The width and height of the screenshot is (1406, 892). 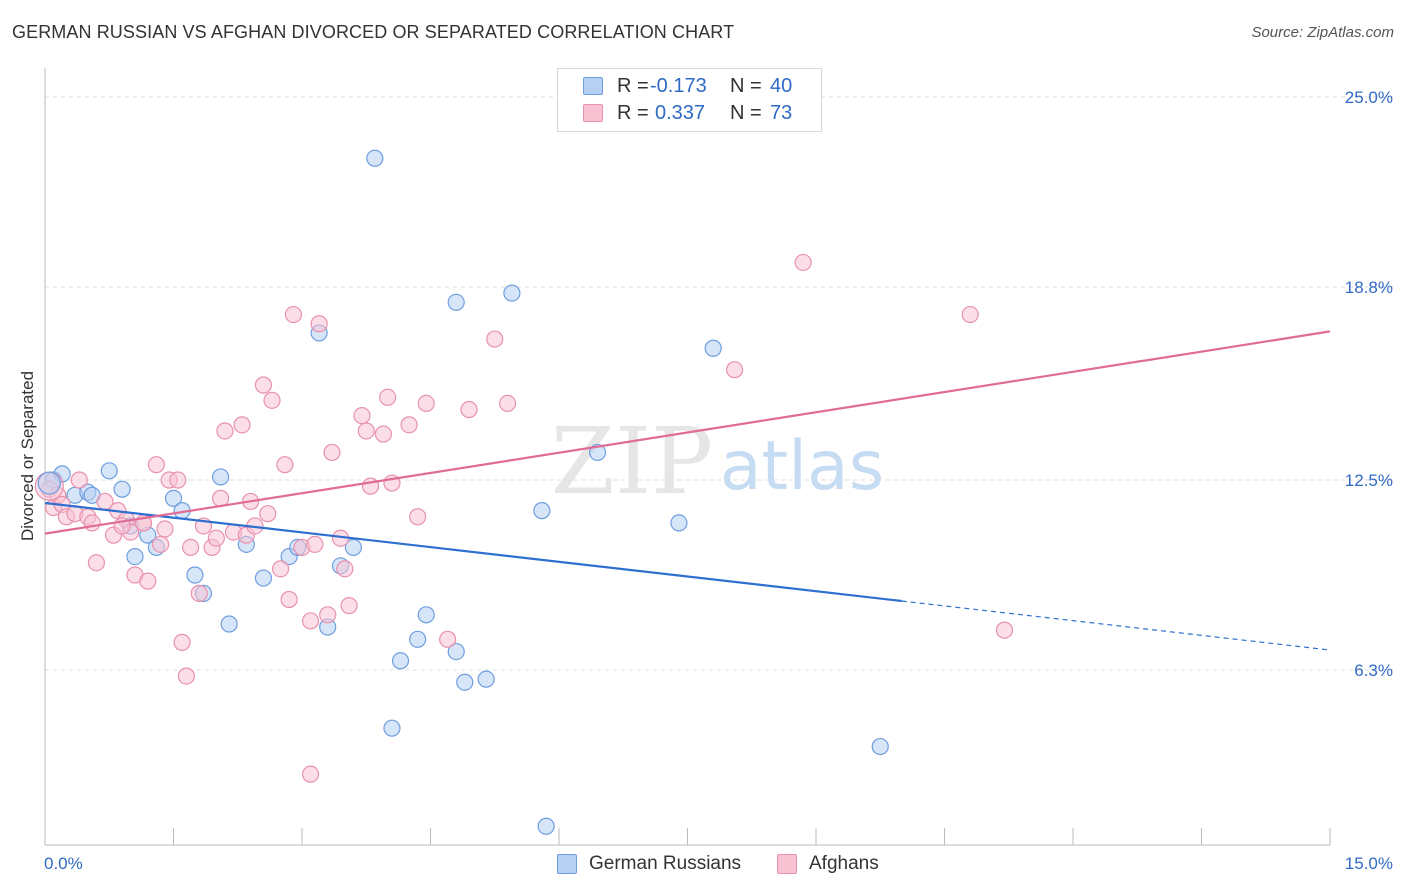 What do you see at coordinates (781, 112) in the screenshot?
I see `legend-n-value: 73` at bounding box center [781, 112].